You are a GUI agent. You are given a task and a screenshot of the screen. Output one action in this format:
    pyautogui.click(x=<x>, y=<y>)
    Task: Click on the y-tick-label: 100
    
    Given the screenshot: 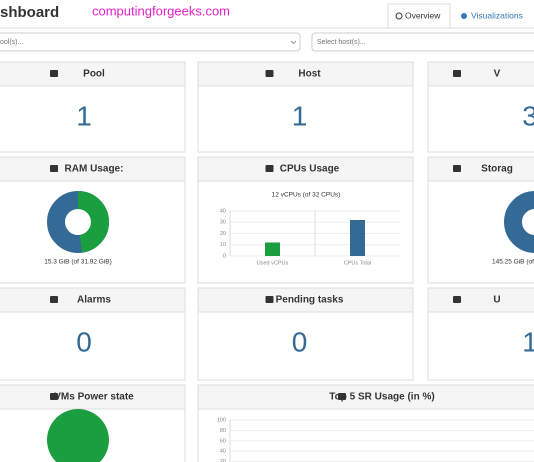 What is the action you would take?
    pyautogui.click(x=221, y=420)
    